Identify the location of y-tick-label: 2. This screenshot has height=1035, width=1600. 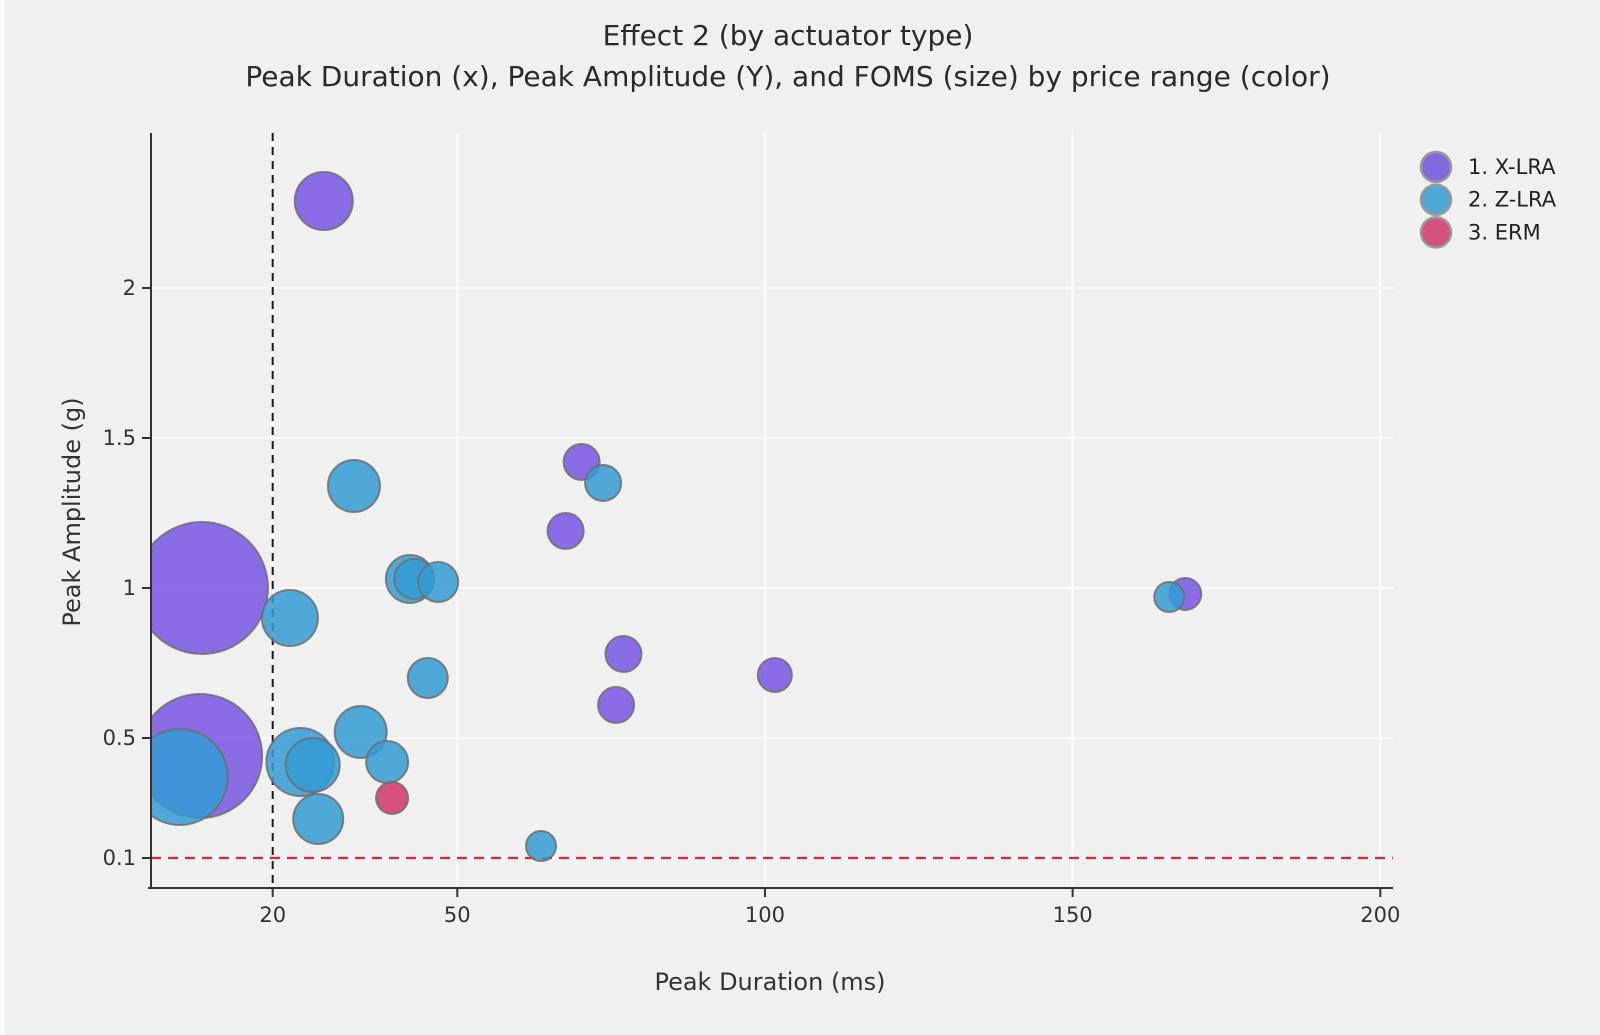
(129, 288).